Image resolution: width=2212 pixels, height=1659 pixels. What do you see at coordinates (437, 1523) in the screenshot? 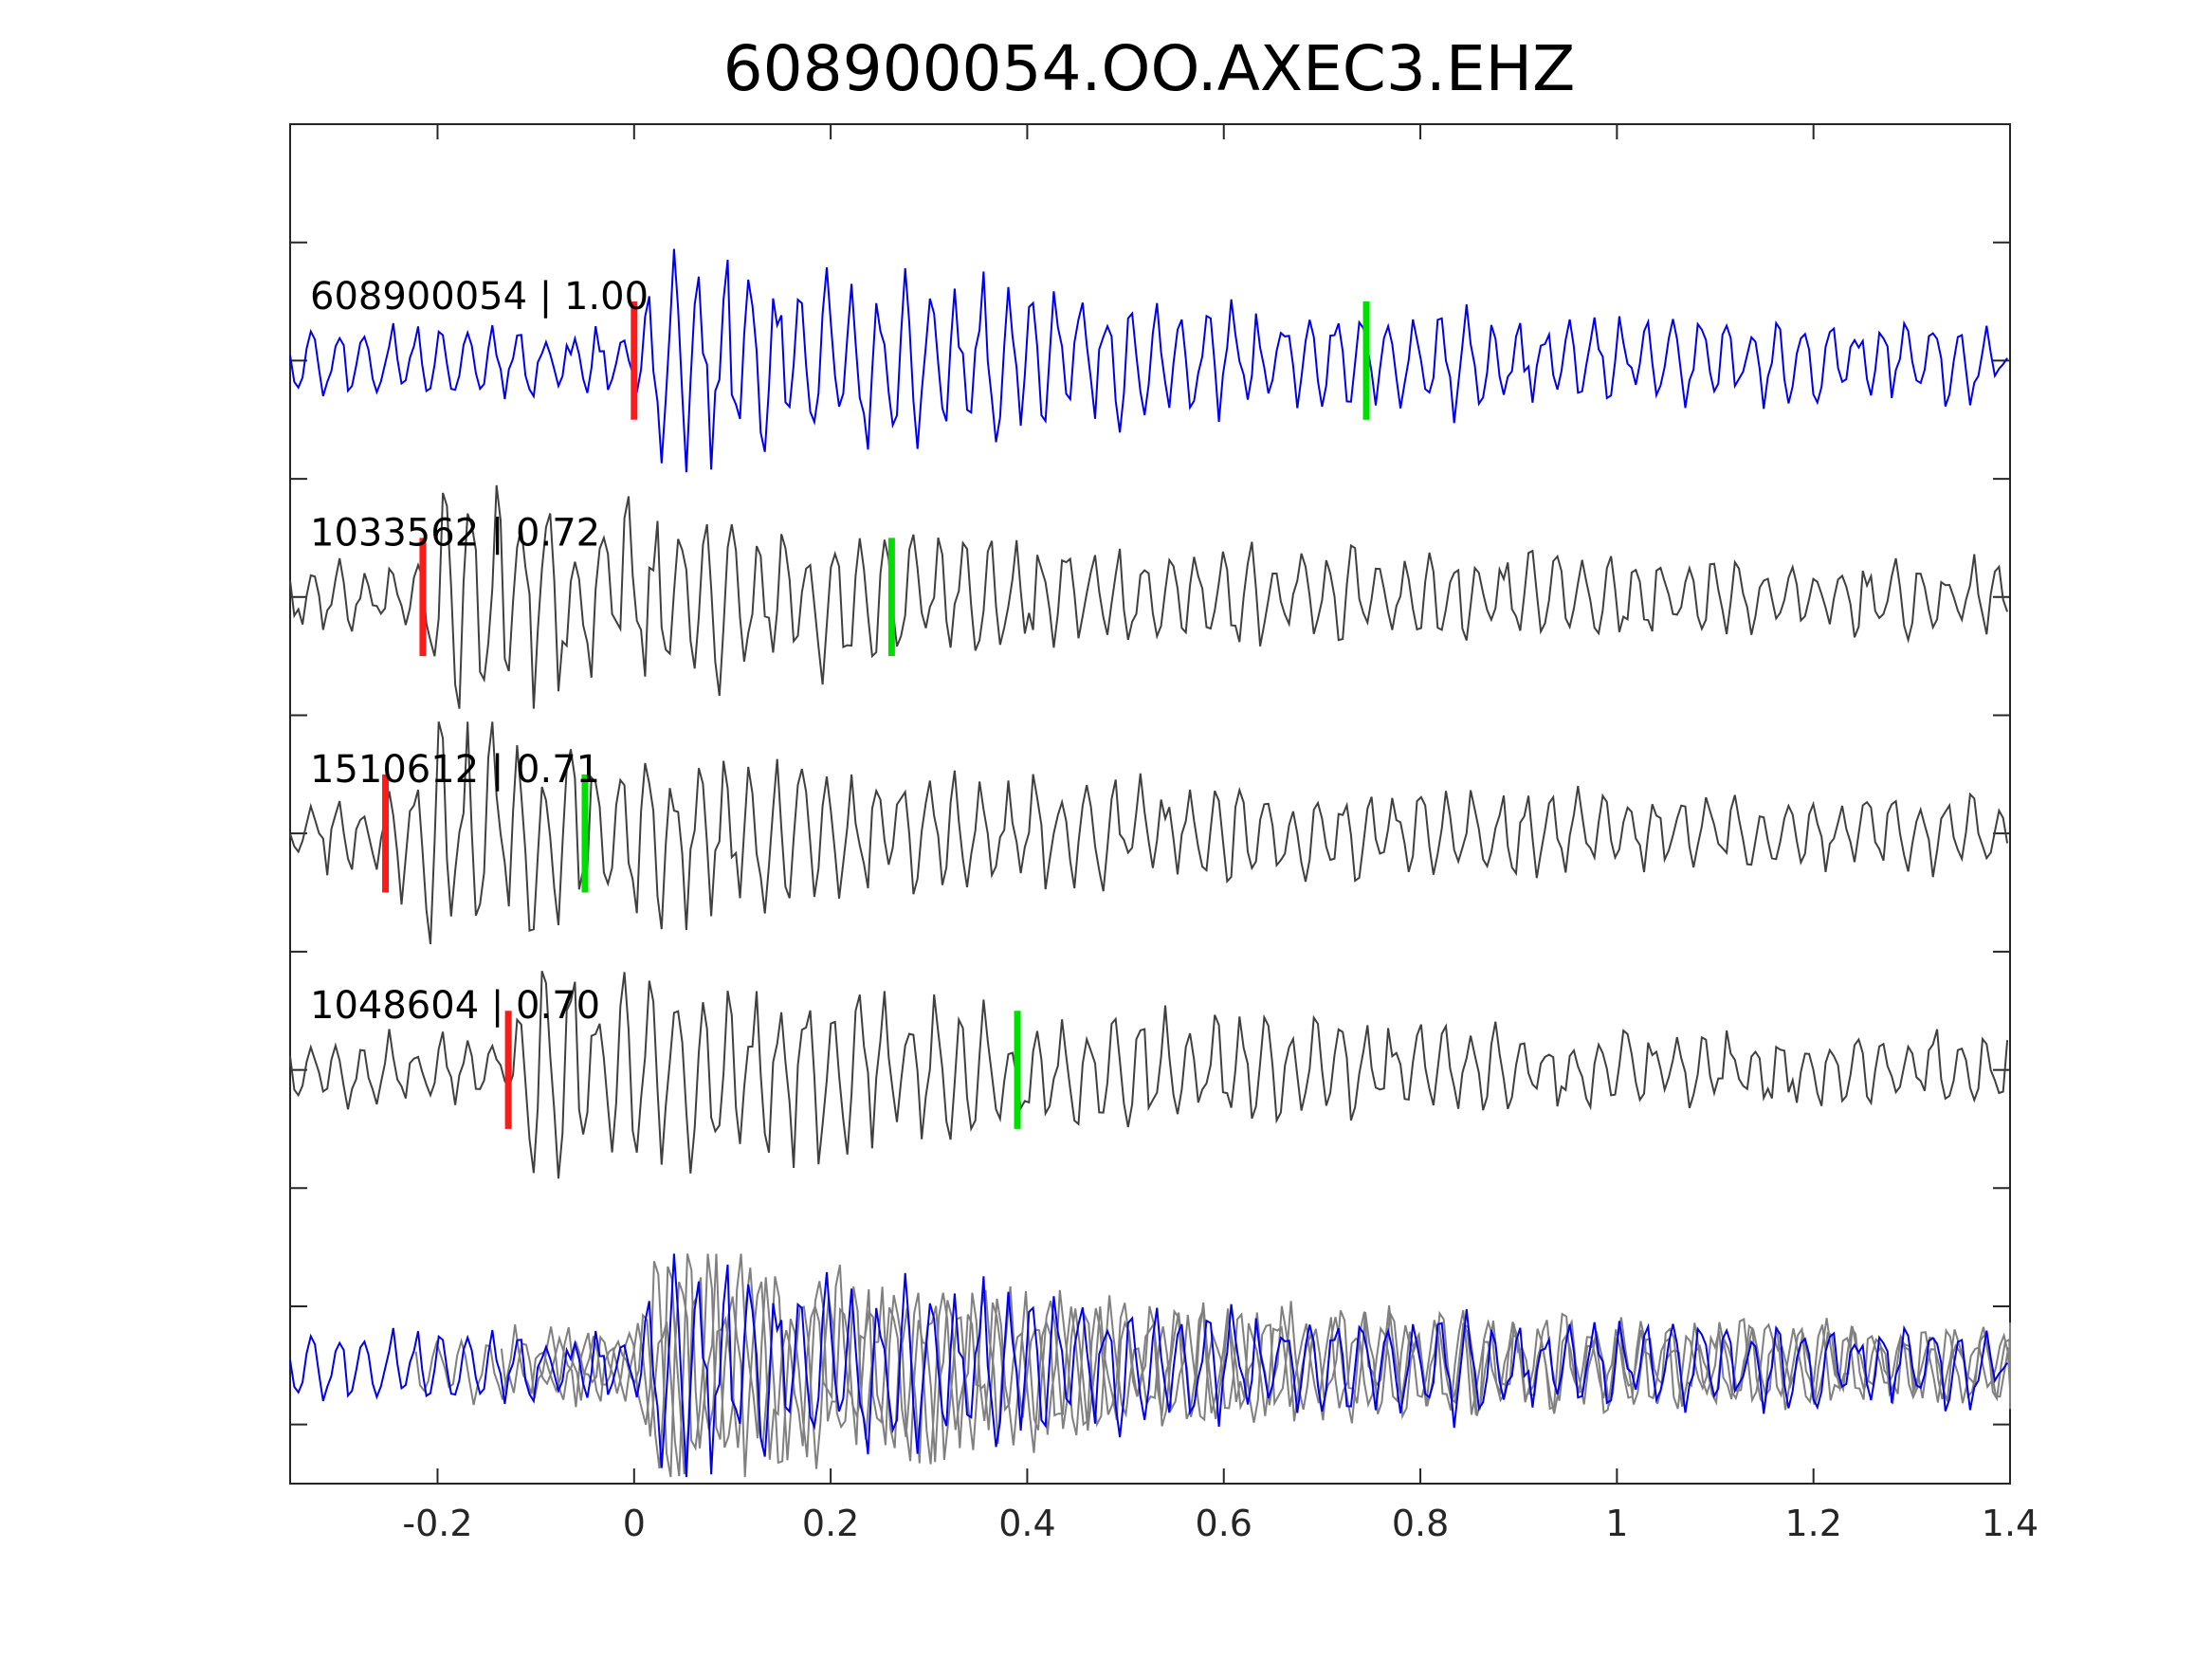
I see `x-tick-label: -0.2` at bounding box center [437, 1523].